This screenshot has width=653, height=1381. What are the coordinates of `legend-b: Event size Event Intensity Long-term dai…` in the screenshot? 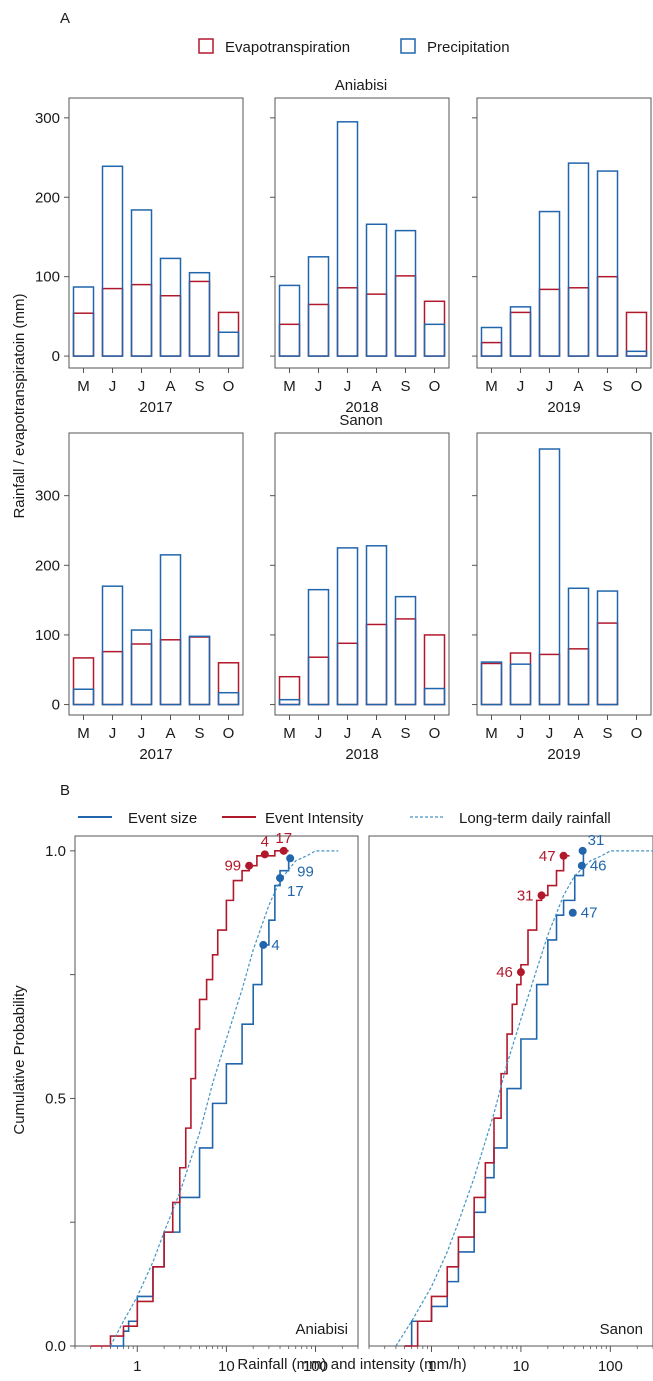 It's located at (344, 818).